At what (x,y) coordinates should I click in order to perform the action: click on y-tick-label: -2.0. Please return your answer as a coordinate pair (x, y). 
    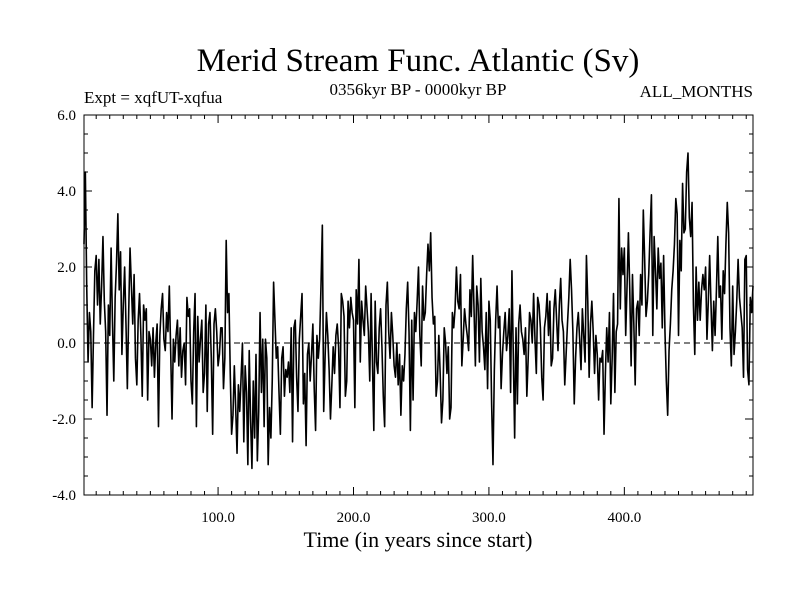
    Looking at the image, I should click on (64, 420).